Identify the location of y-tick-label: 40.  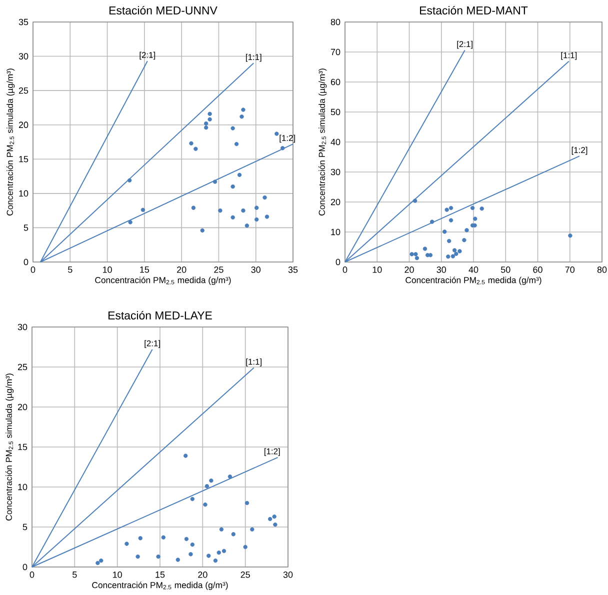
(335, 142).